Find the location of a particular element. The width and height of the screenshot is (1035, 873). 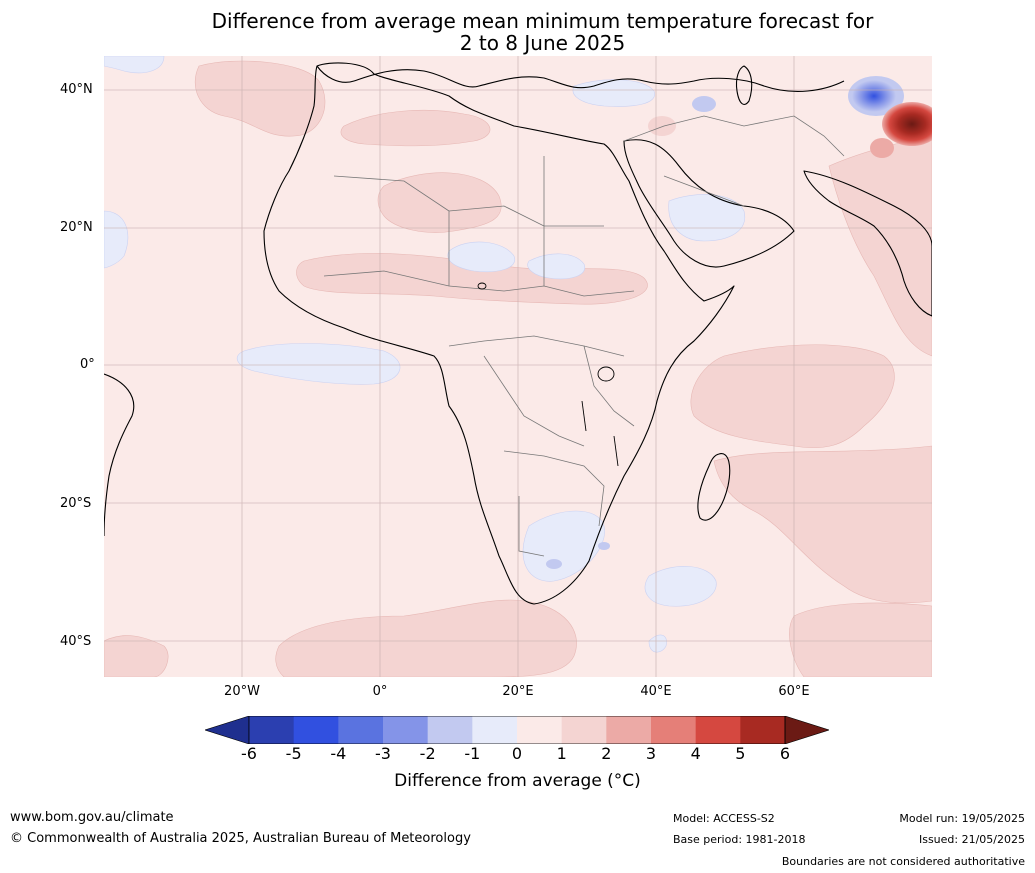

border-central-africa is located at coordinates (536, 346).